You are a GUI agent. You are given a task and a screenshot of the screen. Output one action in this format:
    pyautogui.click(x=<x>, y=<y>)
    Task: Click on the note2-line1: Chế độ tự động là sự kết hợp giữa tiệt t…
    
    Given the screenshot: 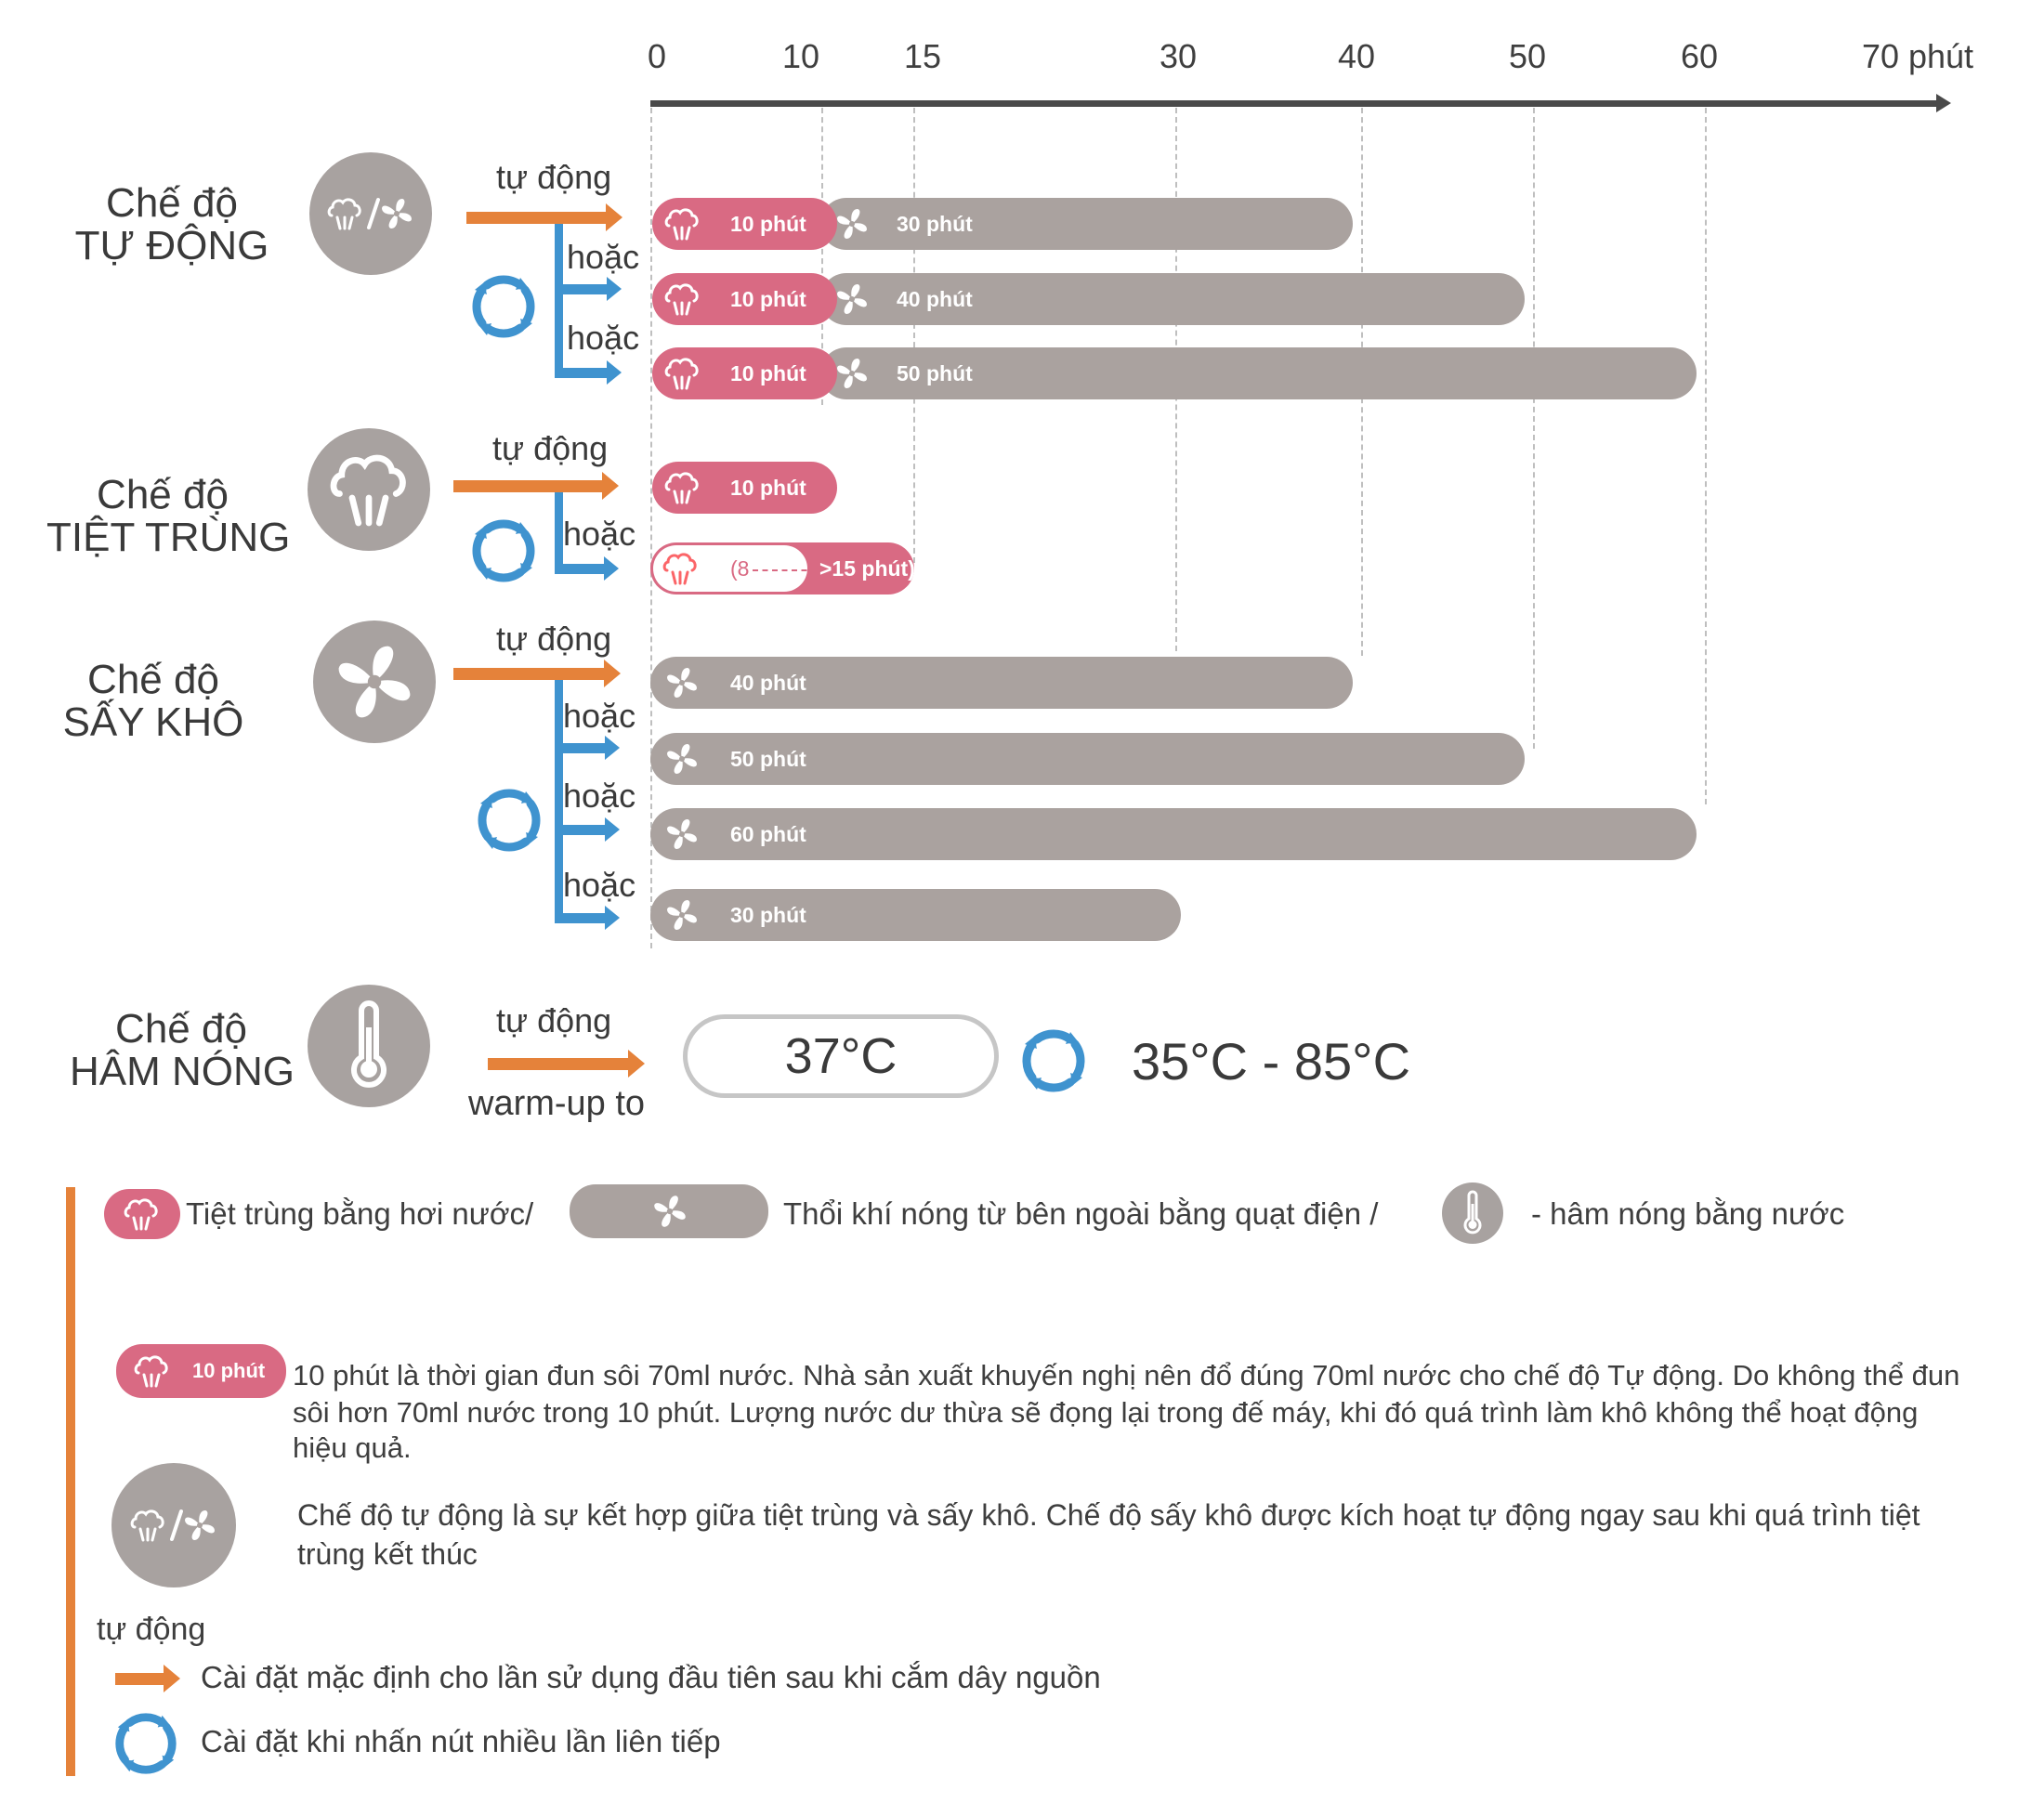 What is the action you would take?
    pyautogui.click(x=1108, y=1515)
    